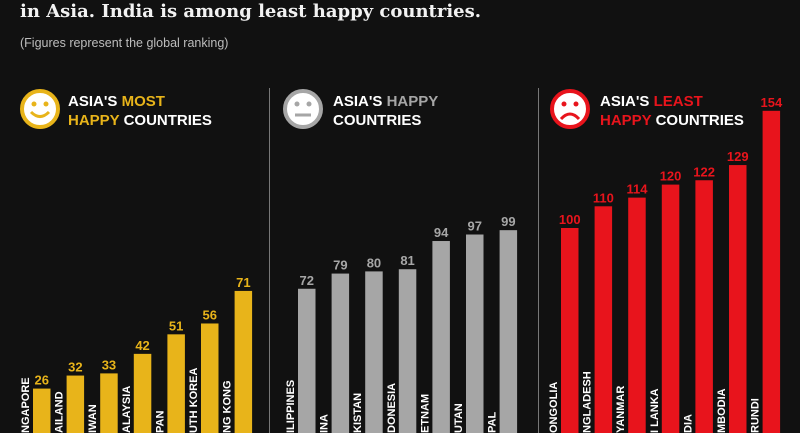  Describe the element at coordinates (554, 407) in the screenshot. I see `category-label: ONGOLIA` at that location.